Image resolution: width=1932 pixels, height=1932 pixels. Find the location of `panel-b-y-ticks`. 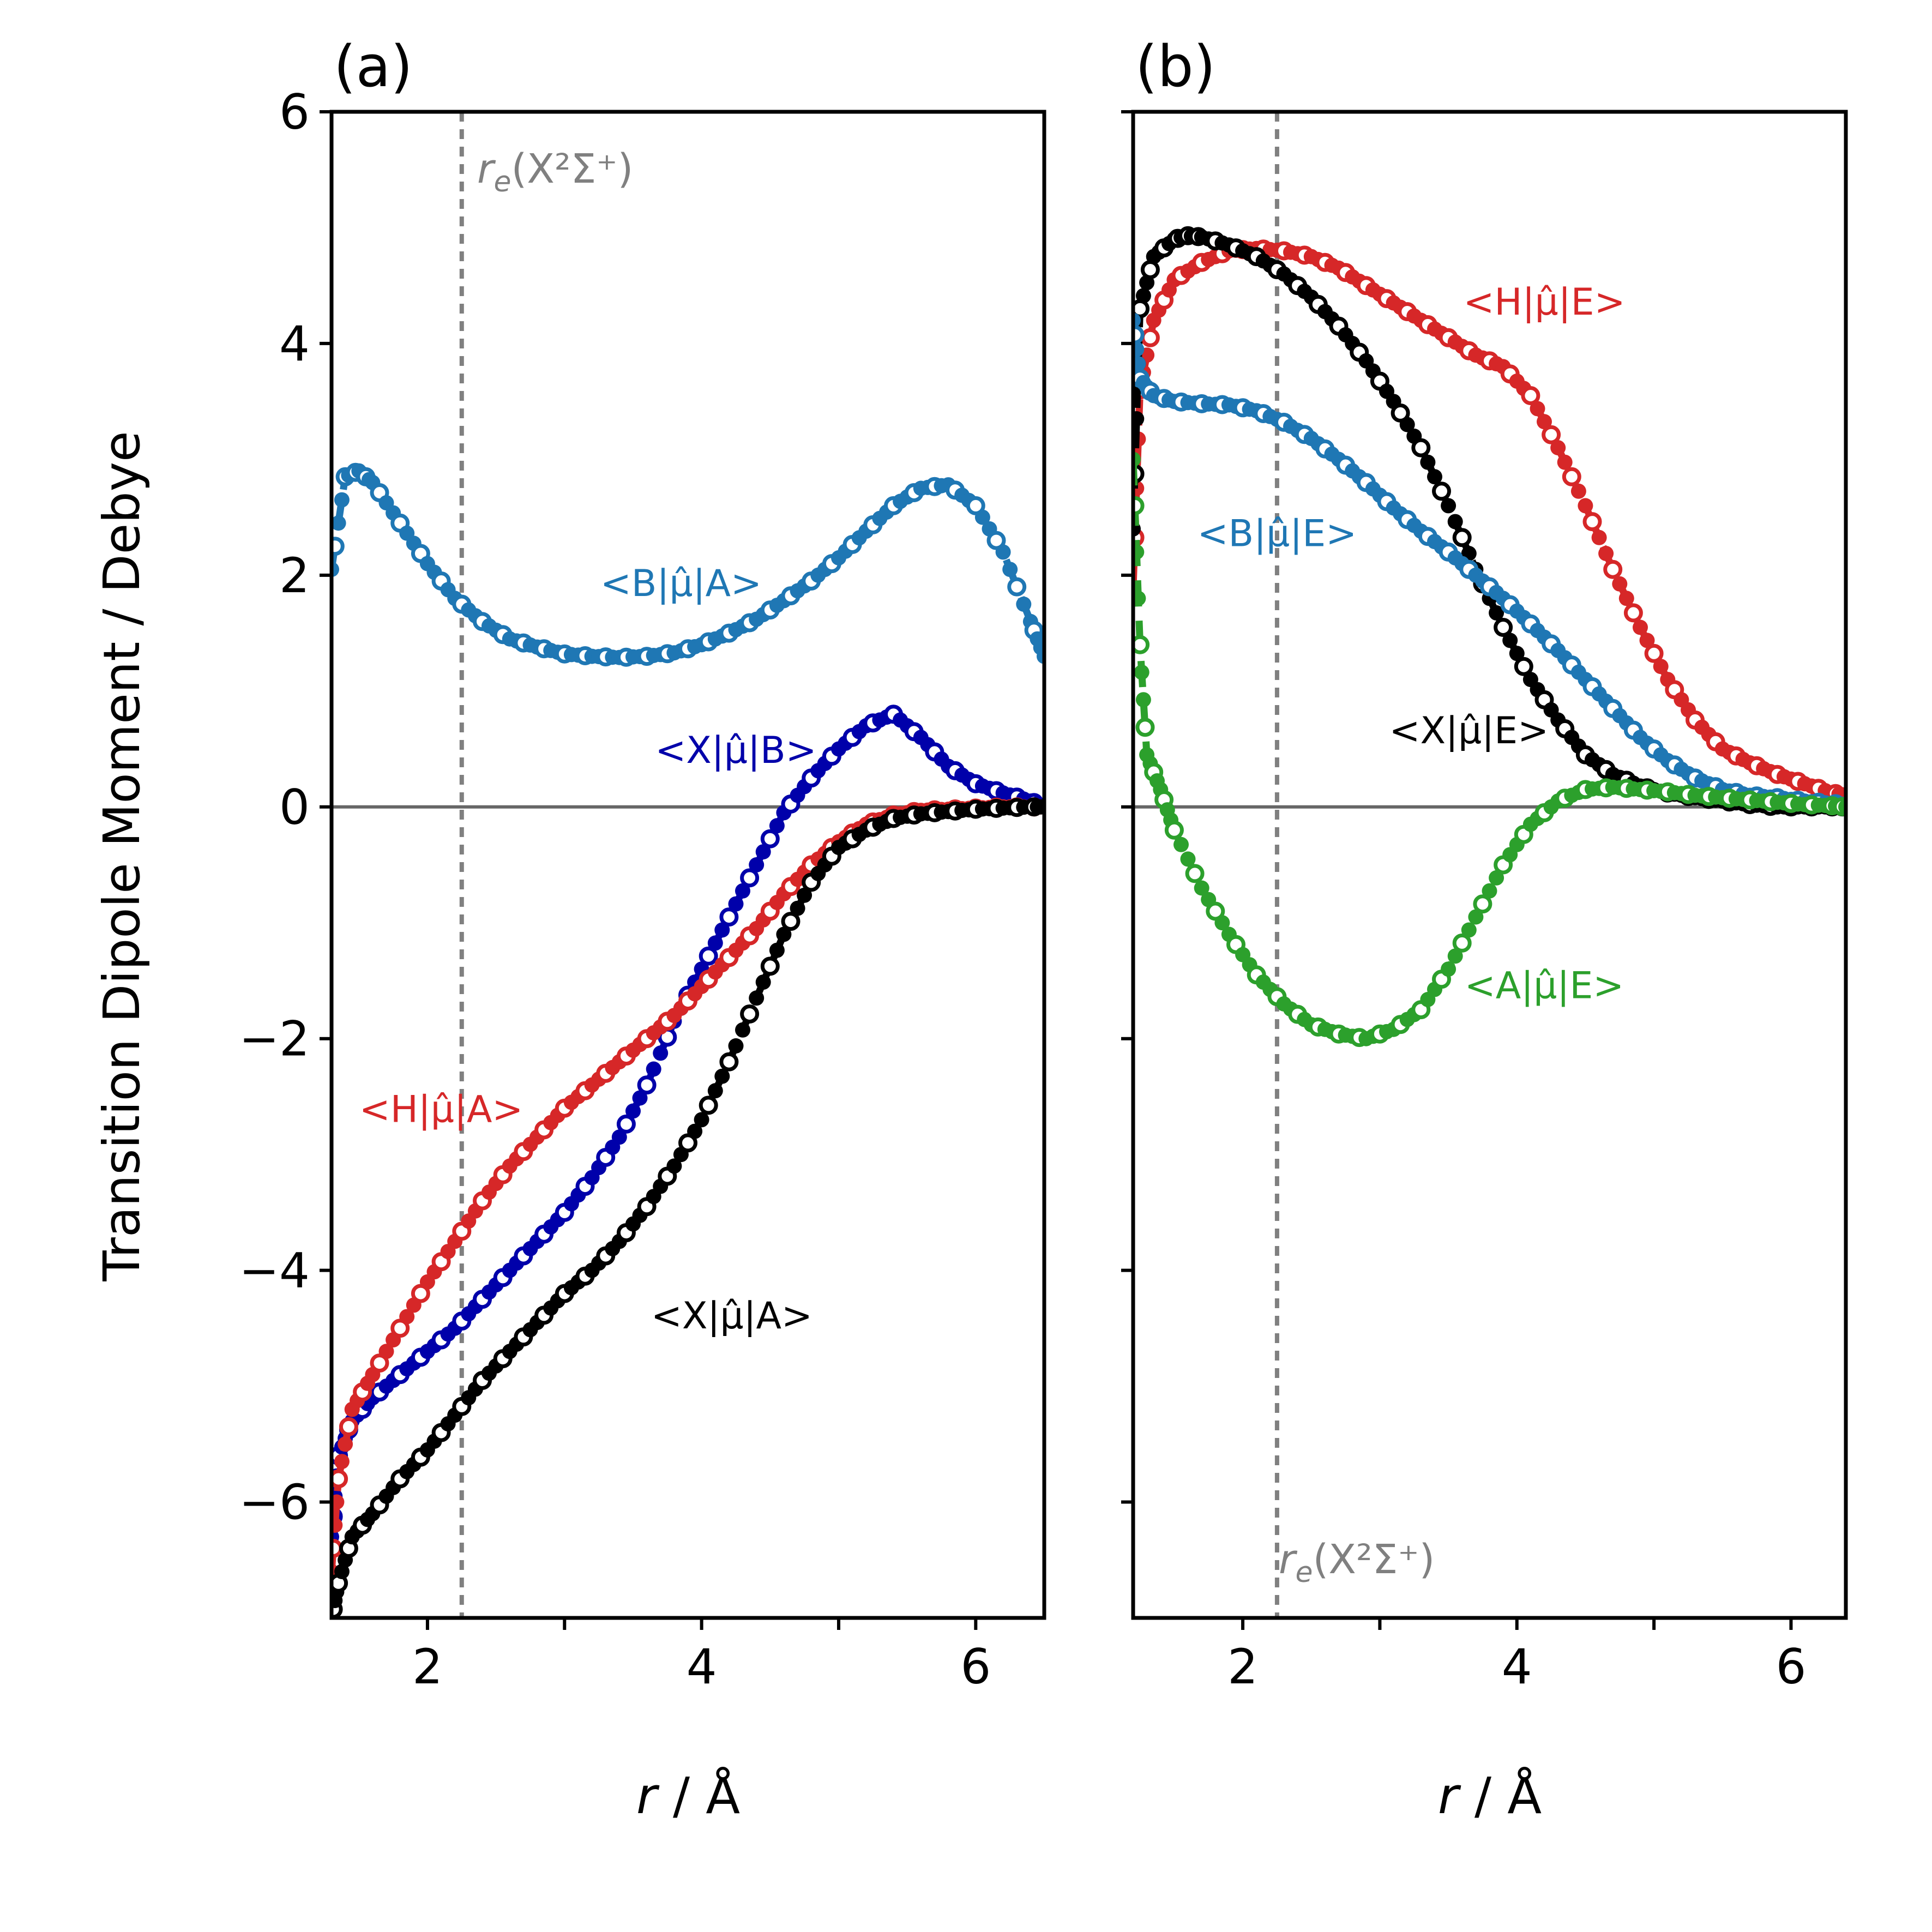

panel-b-y-ticks is located at coordinates (1127, 807).